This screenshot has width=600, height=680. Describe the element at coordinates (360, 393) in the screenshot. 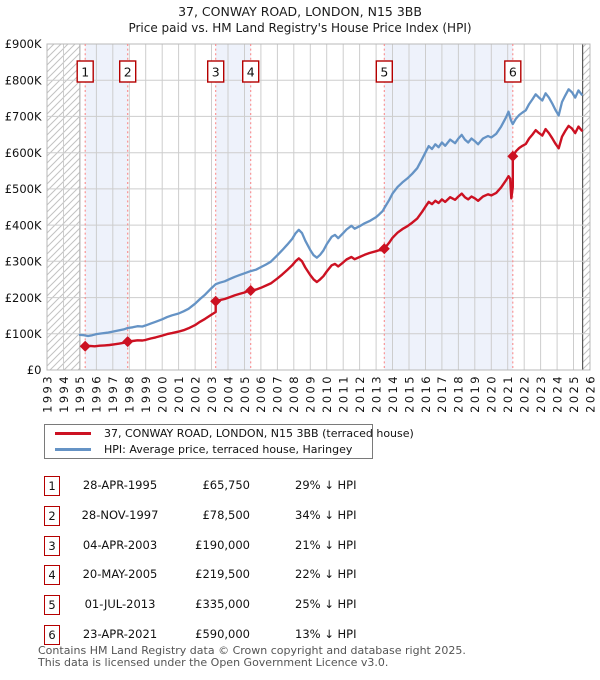

I see `x-axis-label: 2012` at that location.